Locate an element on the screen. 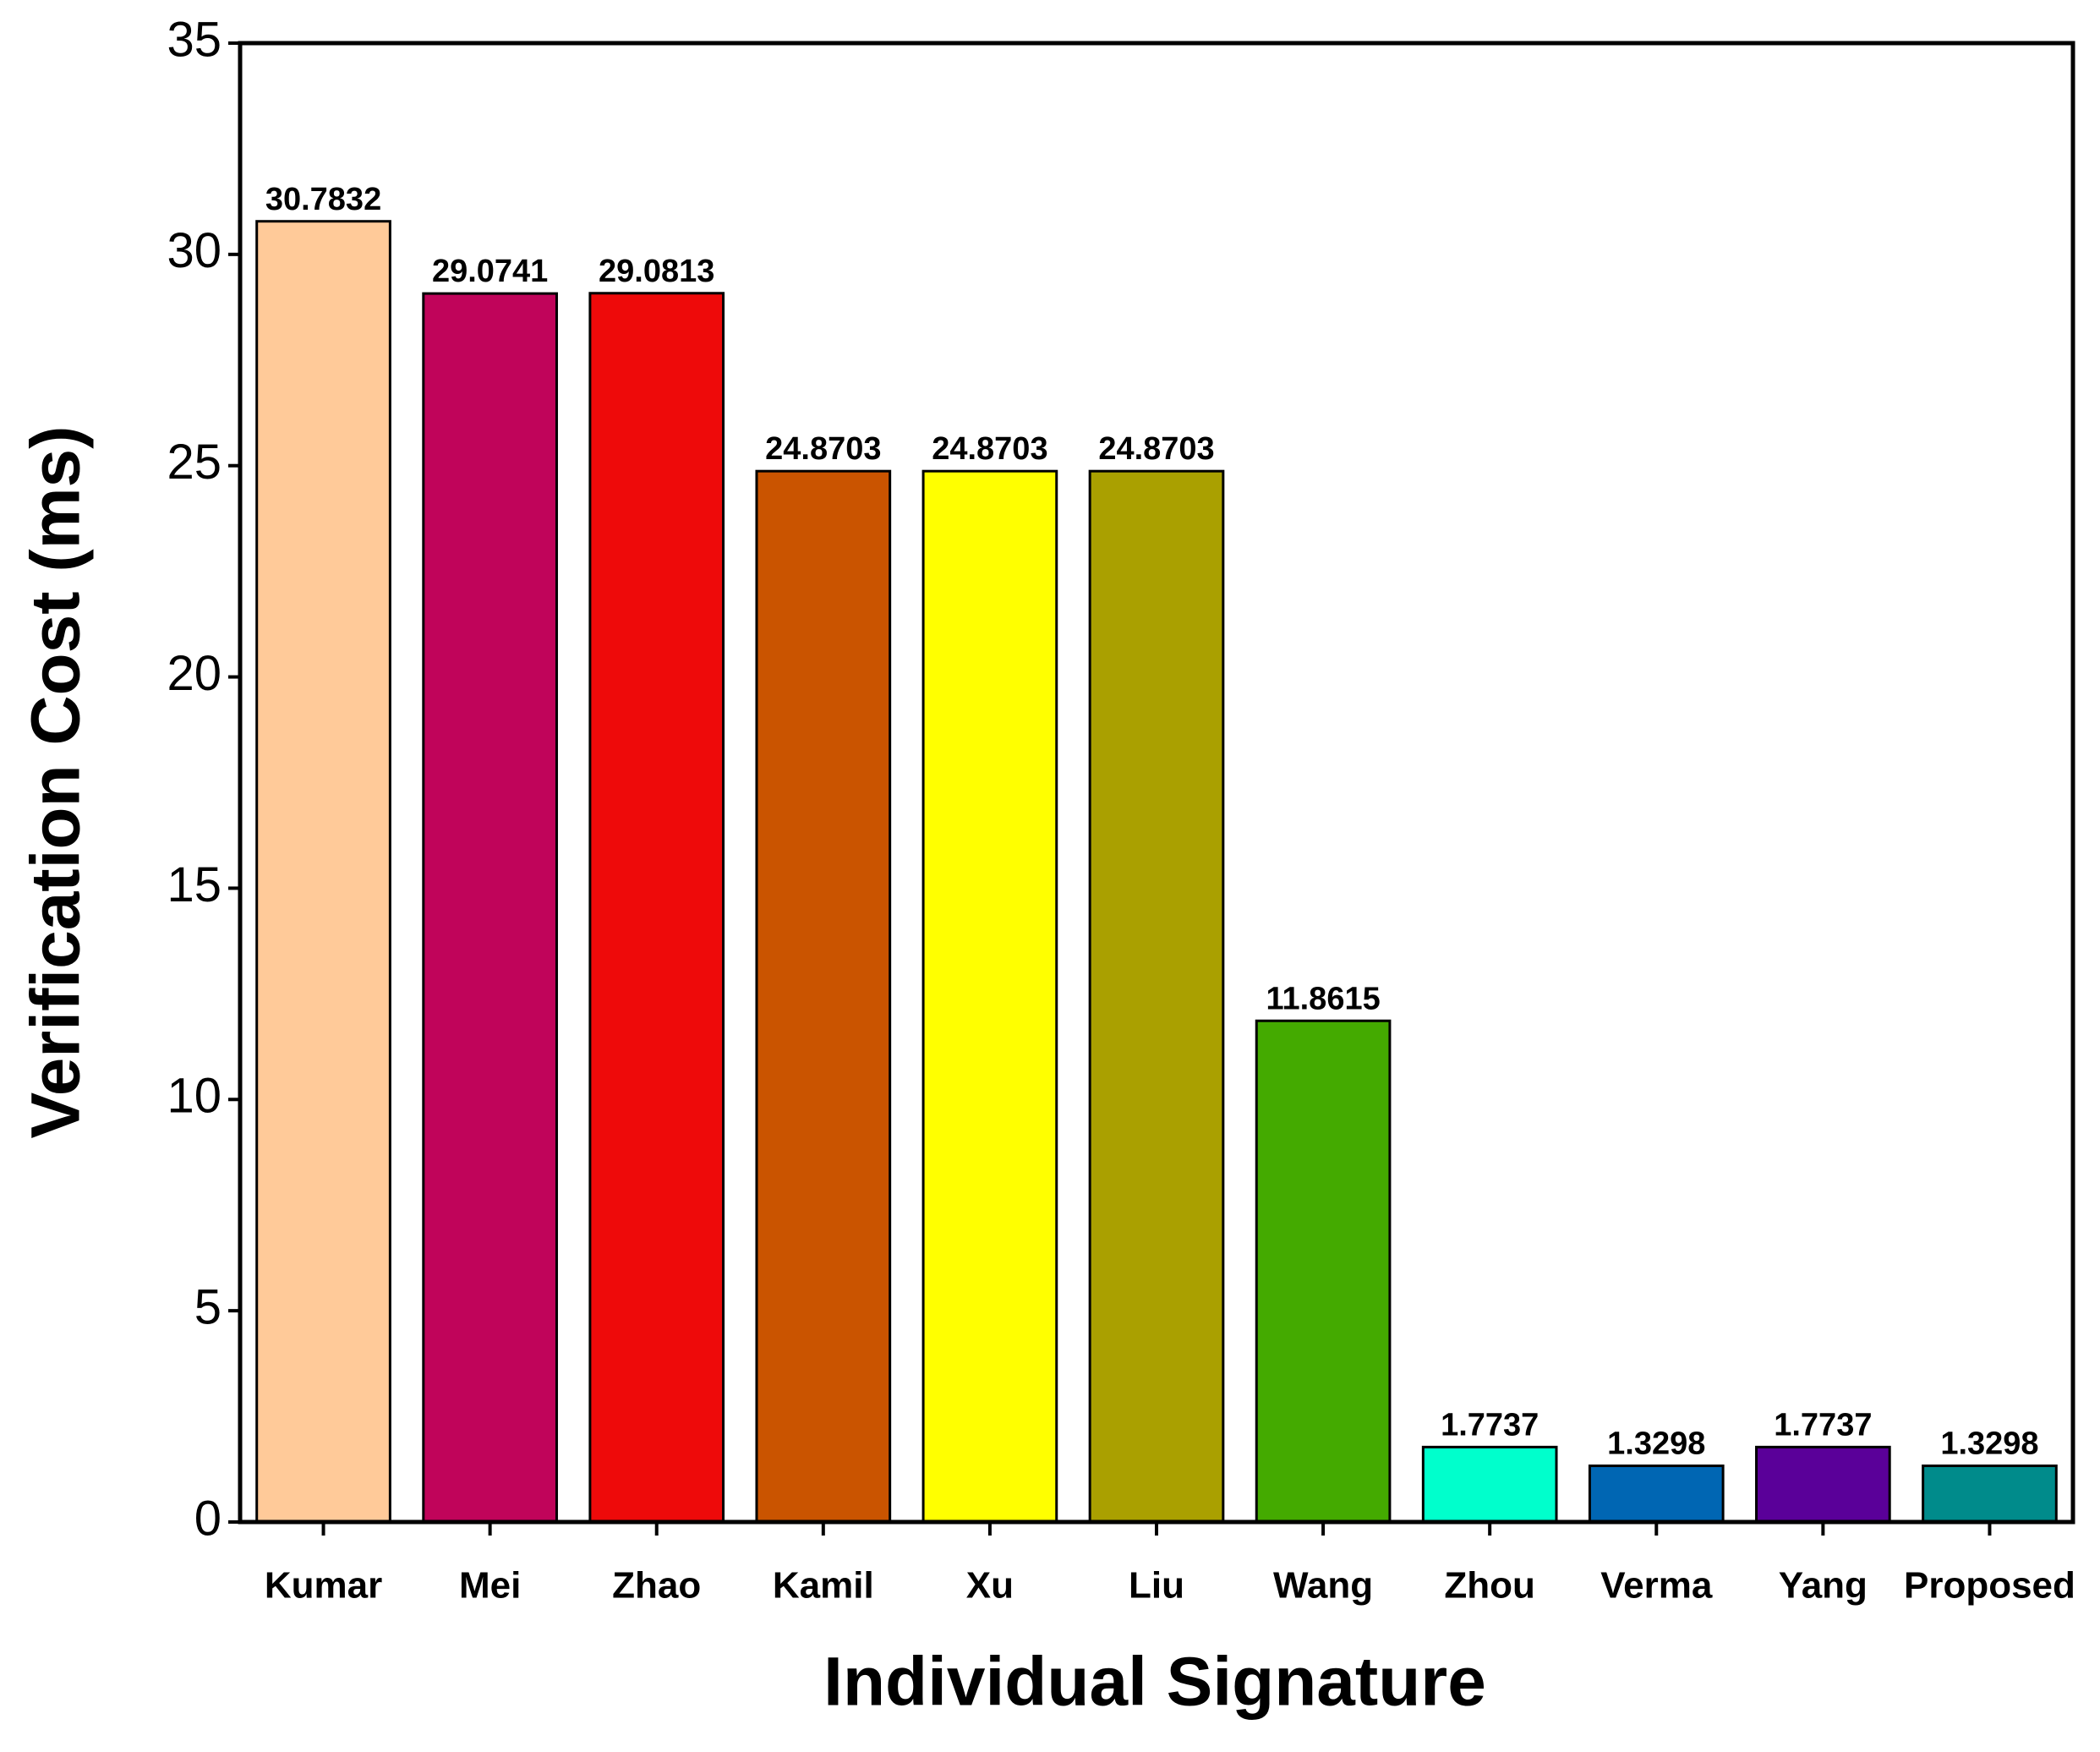 This screenshot has width=2100, height=1752. x-tick-label: Kumar is located at coordinates (323, 1586).